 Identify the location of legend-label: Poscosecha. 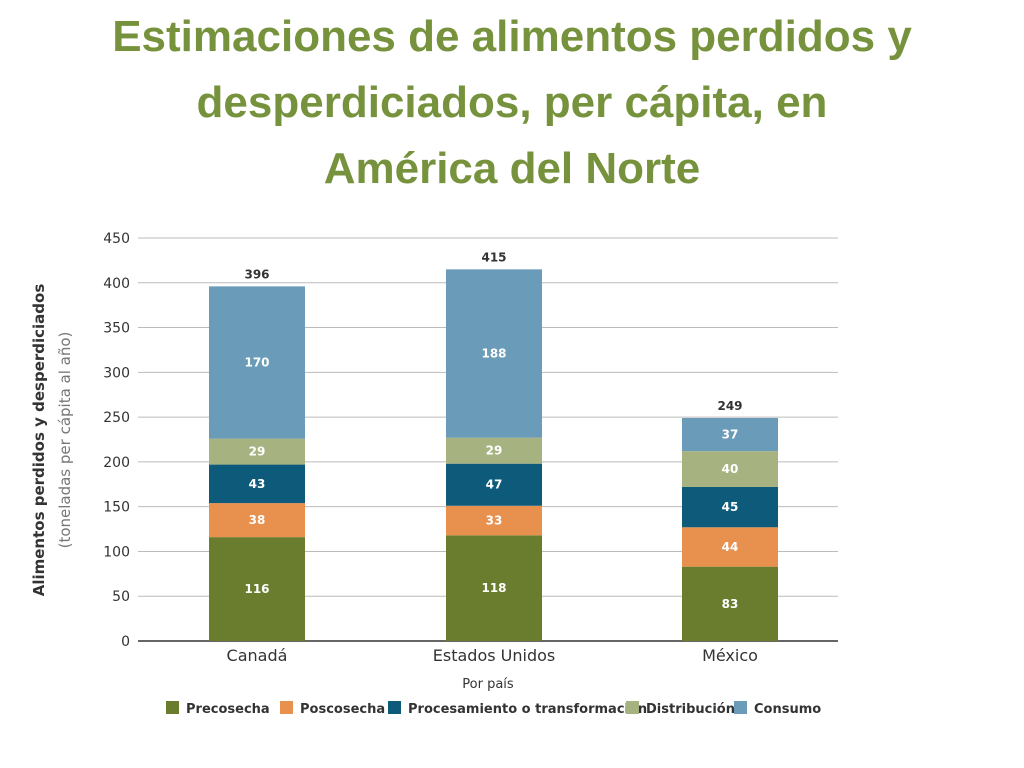
(342, 709).